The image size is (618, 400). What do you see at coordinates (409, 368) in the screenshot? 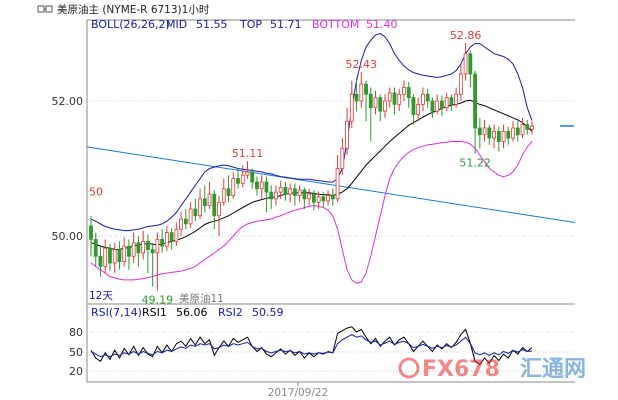
I see `watermark-logo-icon` at bounding box center [409, 368].